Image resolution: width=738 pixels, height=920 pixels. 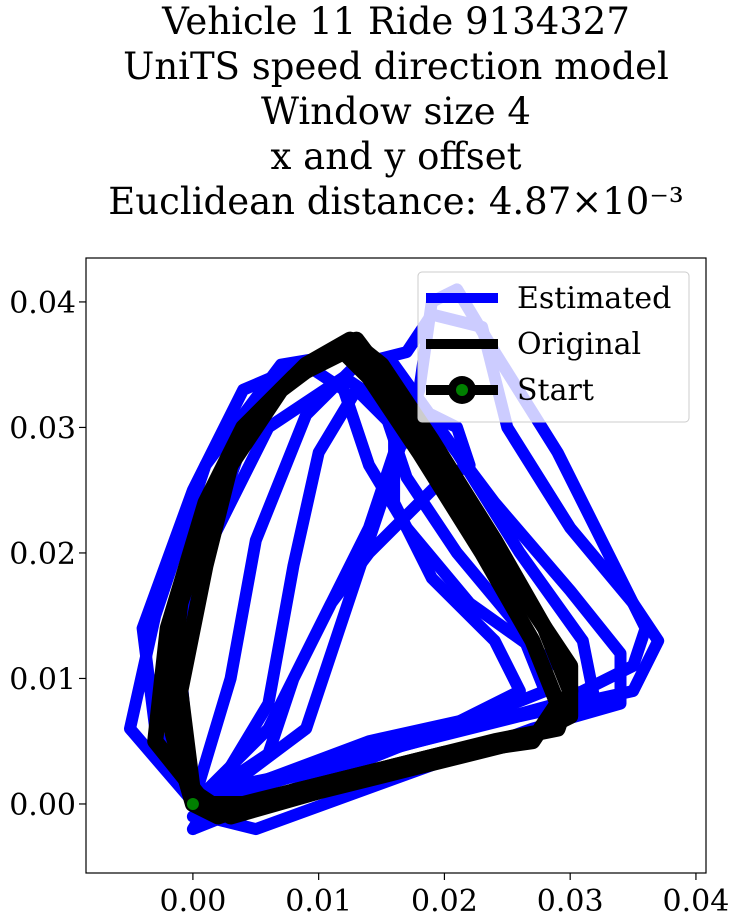 I want to click on title-line: Euclidean distance: 4.87×10⁻³, so click(x=395, y=201).